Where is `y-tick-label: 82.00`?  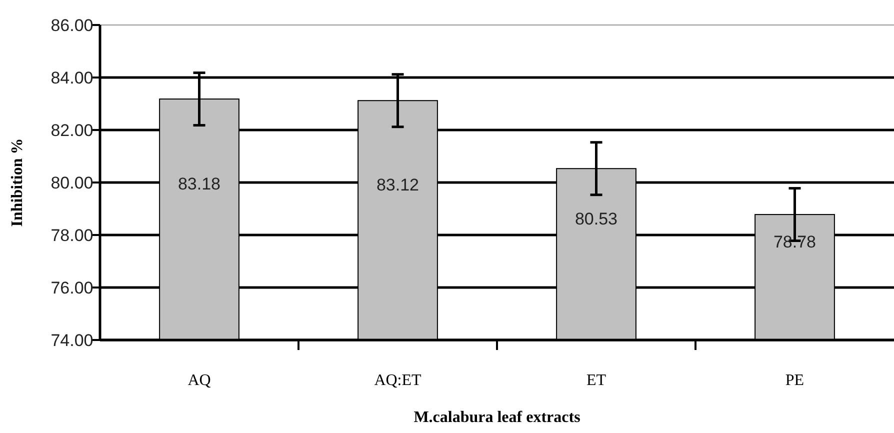 y-tick-label: 82.00 is located at coordinates (72, 130).